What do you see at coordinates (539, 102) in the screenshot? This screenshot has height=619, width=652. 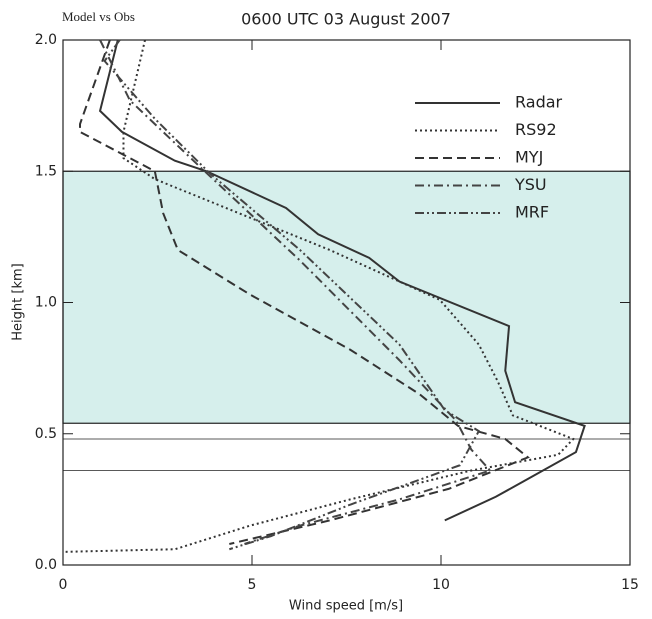 I see `legend-label: Radar` at bounding box center [539, 102].